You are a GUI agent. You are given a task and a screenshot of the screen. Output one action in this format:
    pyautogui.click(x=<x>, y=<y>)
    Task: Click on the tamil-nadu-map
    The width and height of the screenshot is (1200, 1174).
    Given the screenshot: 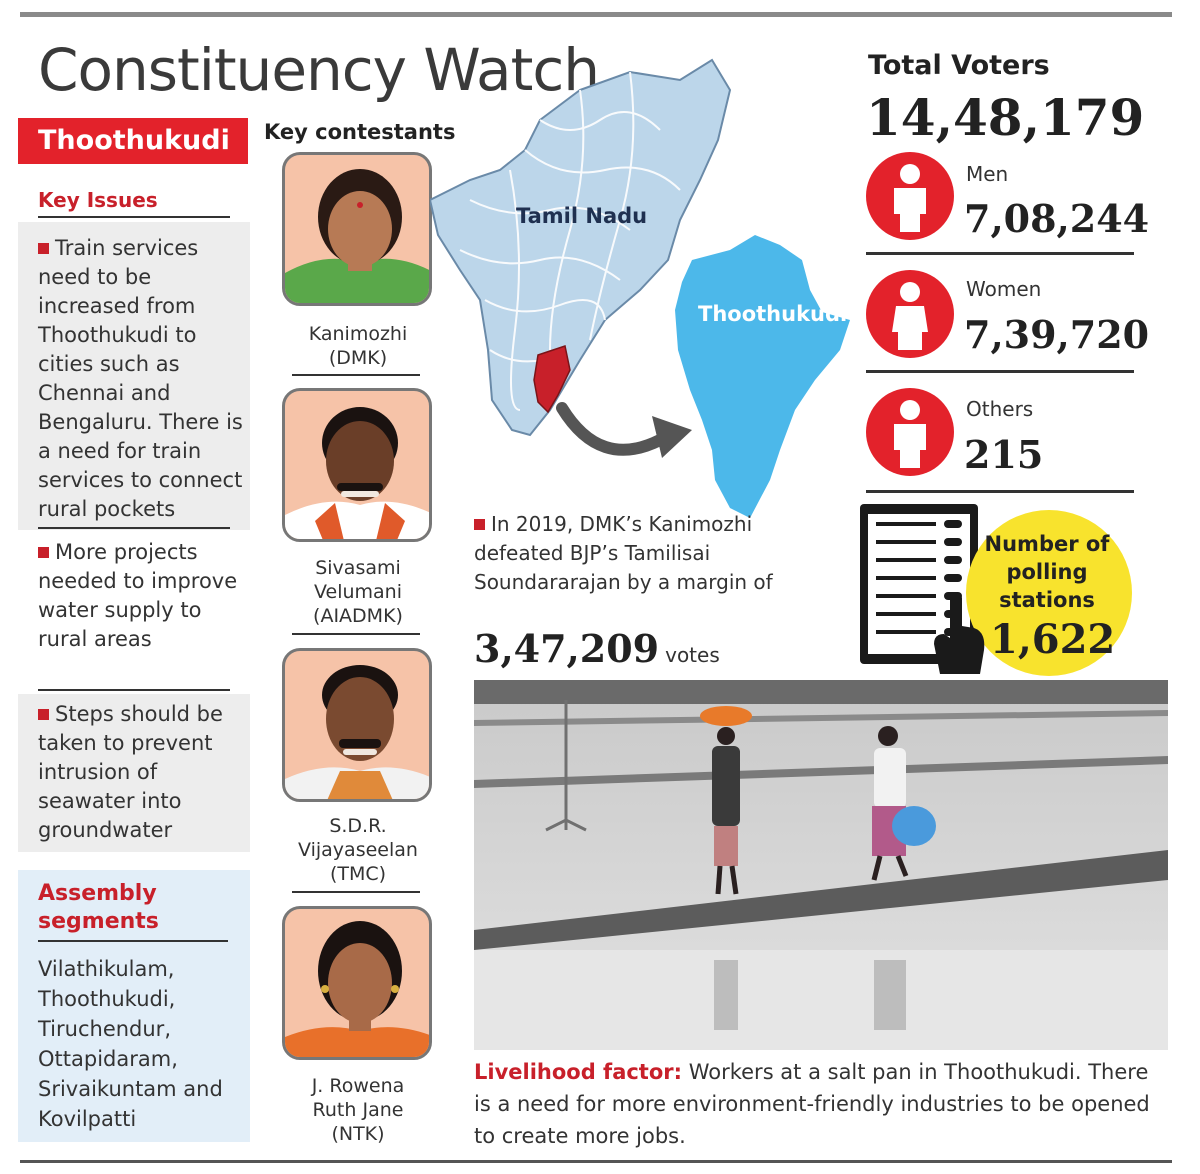 What is the action you would take?
    pyautogui.click(x=640, y=288)
    